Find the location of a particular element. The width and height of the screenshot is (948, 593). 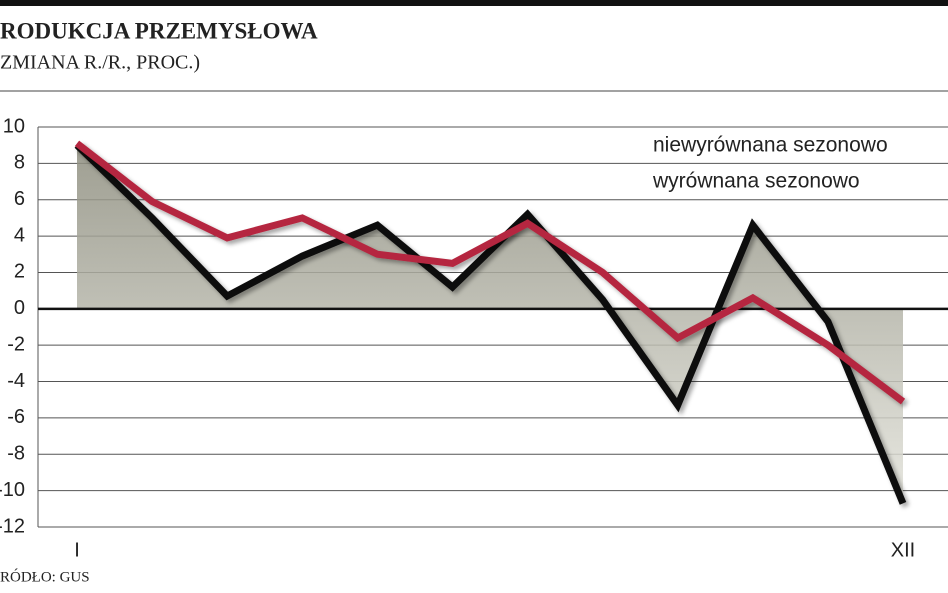

legend-label: niewyrównana sezonowo is located at coordinates (770, 145).